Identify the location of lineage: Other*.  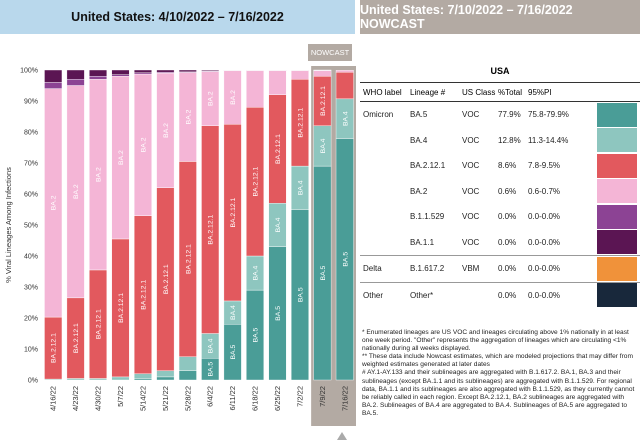
(422, 295).